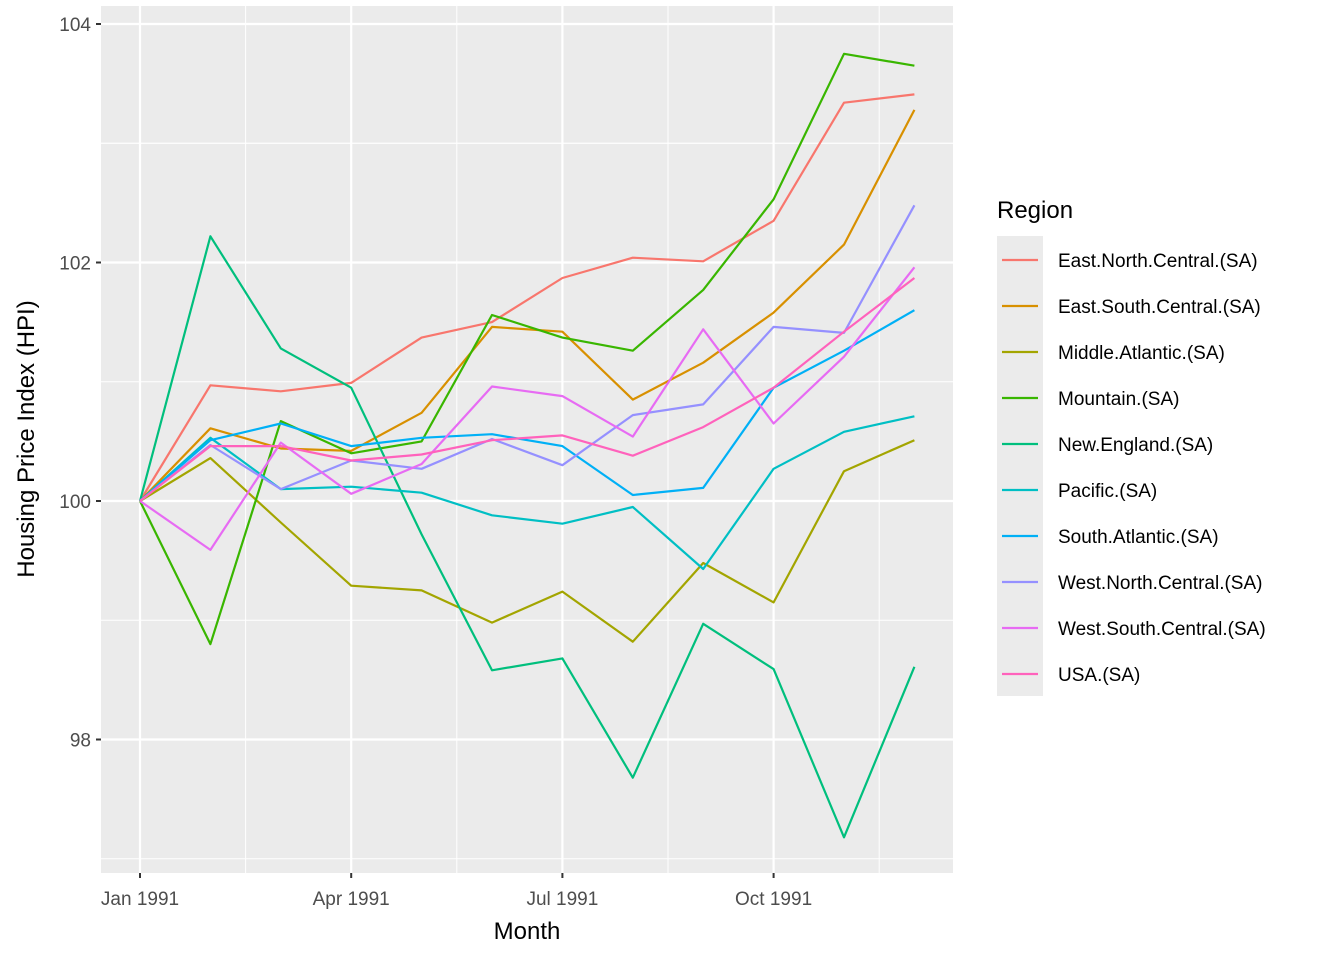 The height and width of the screenshot is (960, 1344). What do you see at coordinates (1158, 261) in the screenshot?
I see `legend-label: East.North.Central.(SA)` at bounding box center [1158, 261].